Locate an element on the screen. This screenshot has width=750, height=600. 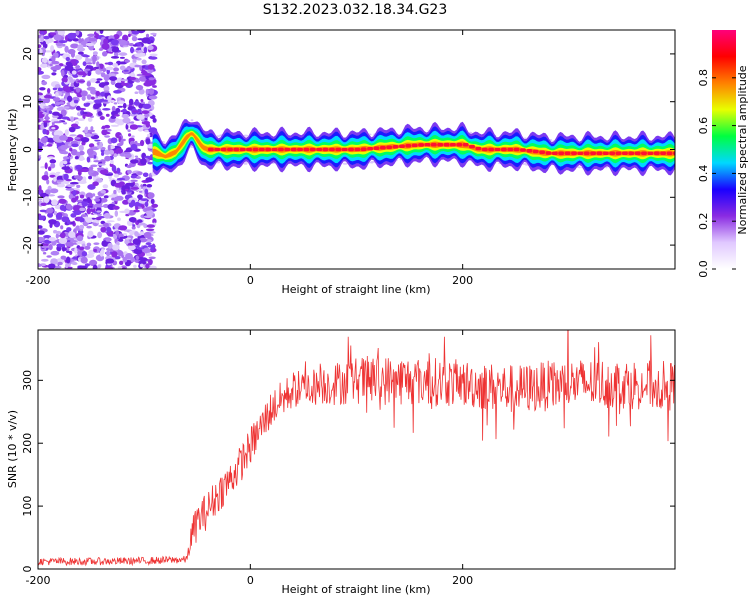
figure-title: S132.2023.032.18.34.G23 is located at coordinates (355, 10).